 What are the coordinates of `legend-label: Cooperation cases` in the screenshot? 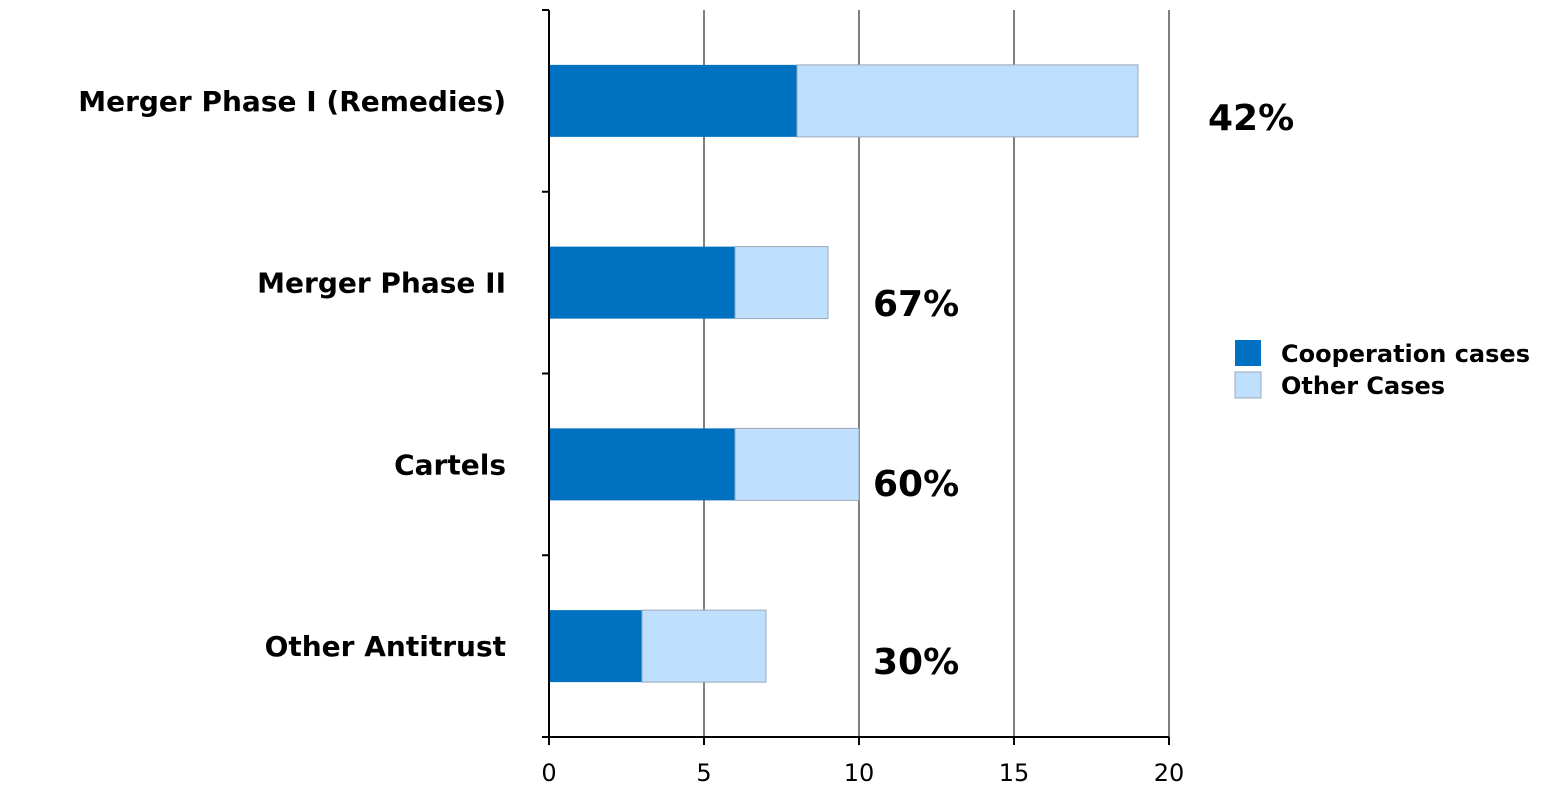 It's located at (1405, 354).